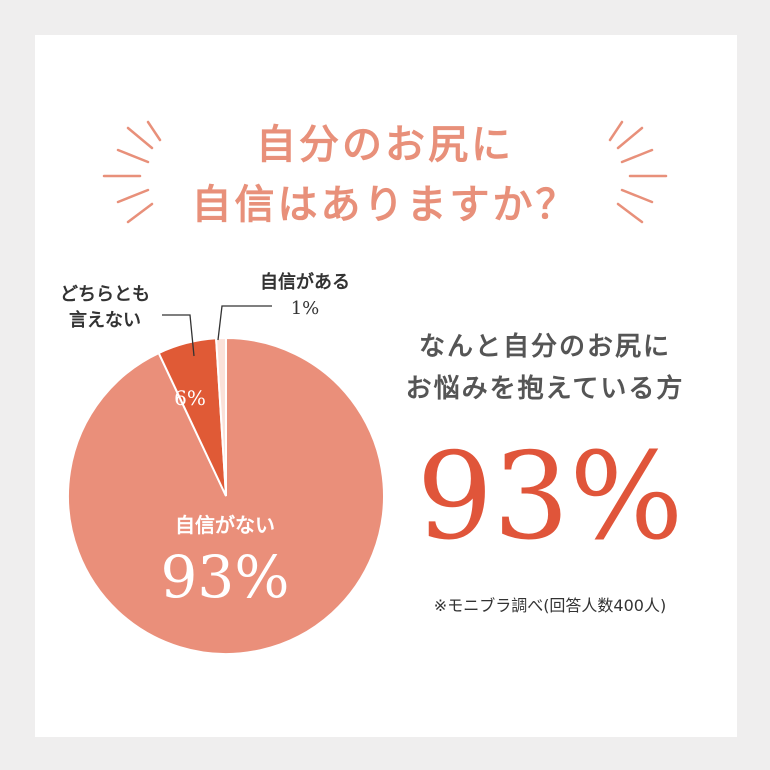 This screenshot has height=770, width=770. Describe the element at coordinates (217, 331) in the screenshot. I see `leader-lines` at that location.